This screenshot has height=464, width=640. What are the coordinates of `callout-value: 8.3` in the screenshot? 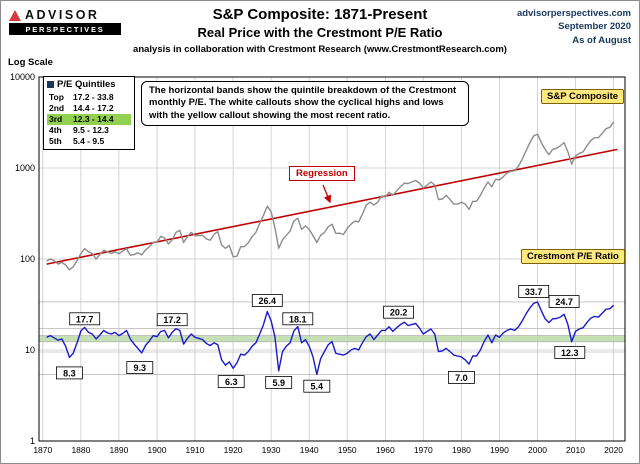 It's located at (69, 373).